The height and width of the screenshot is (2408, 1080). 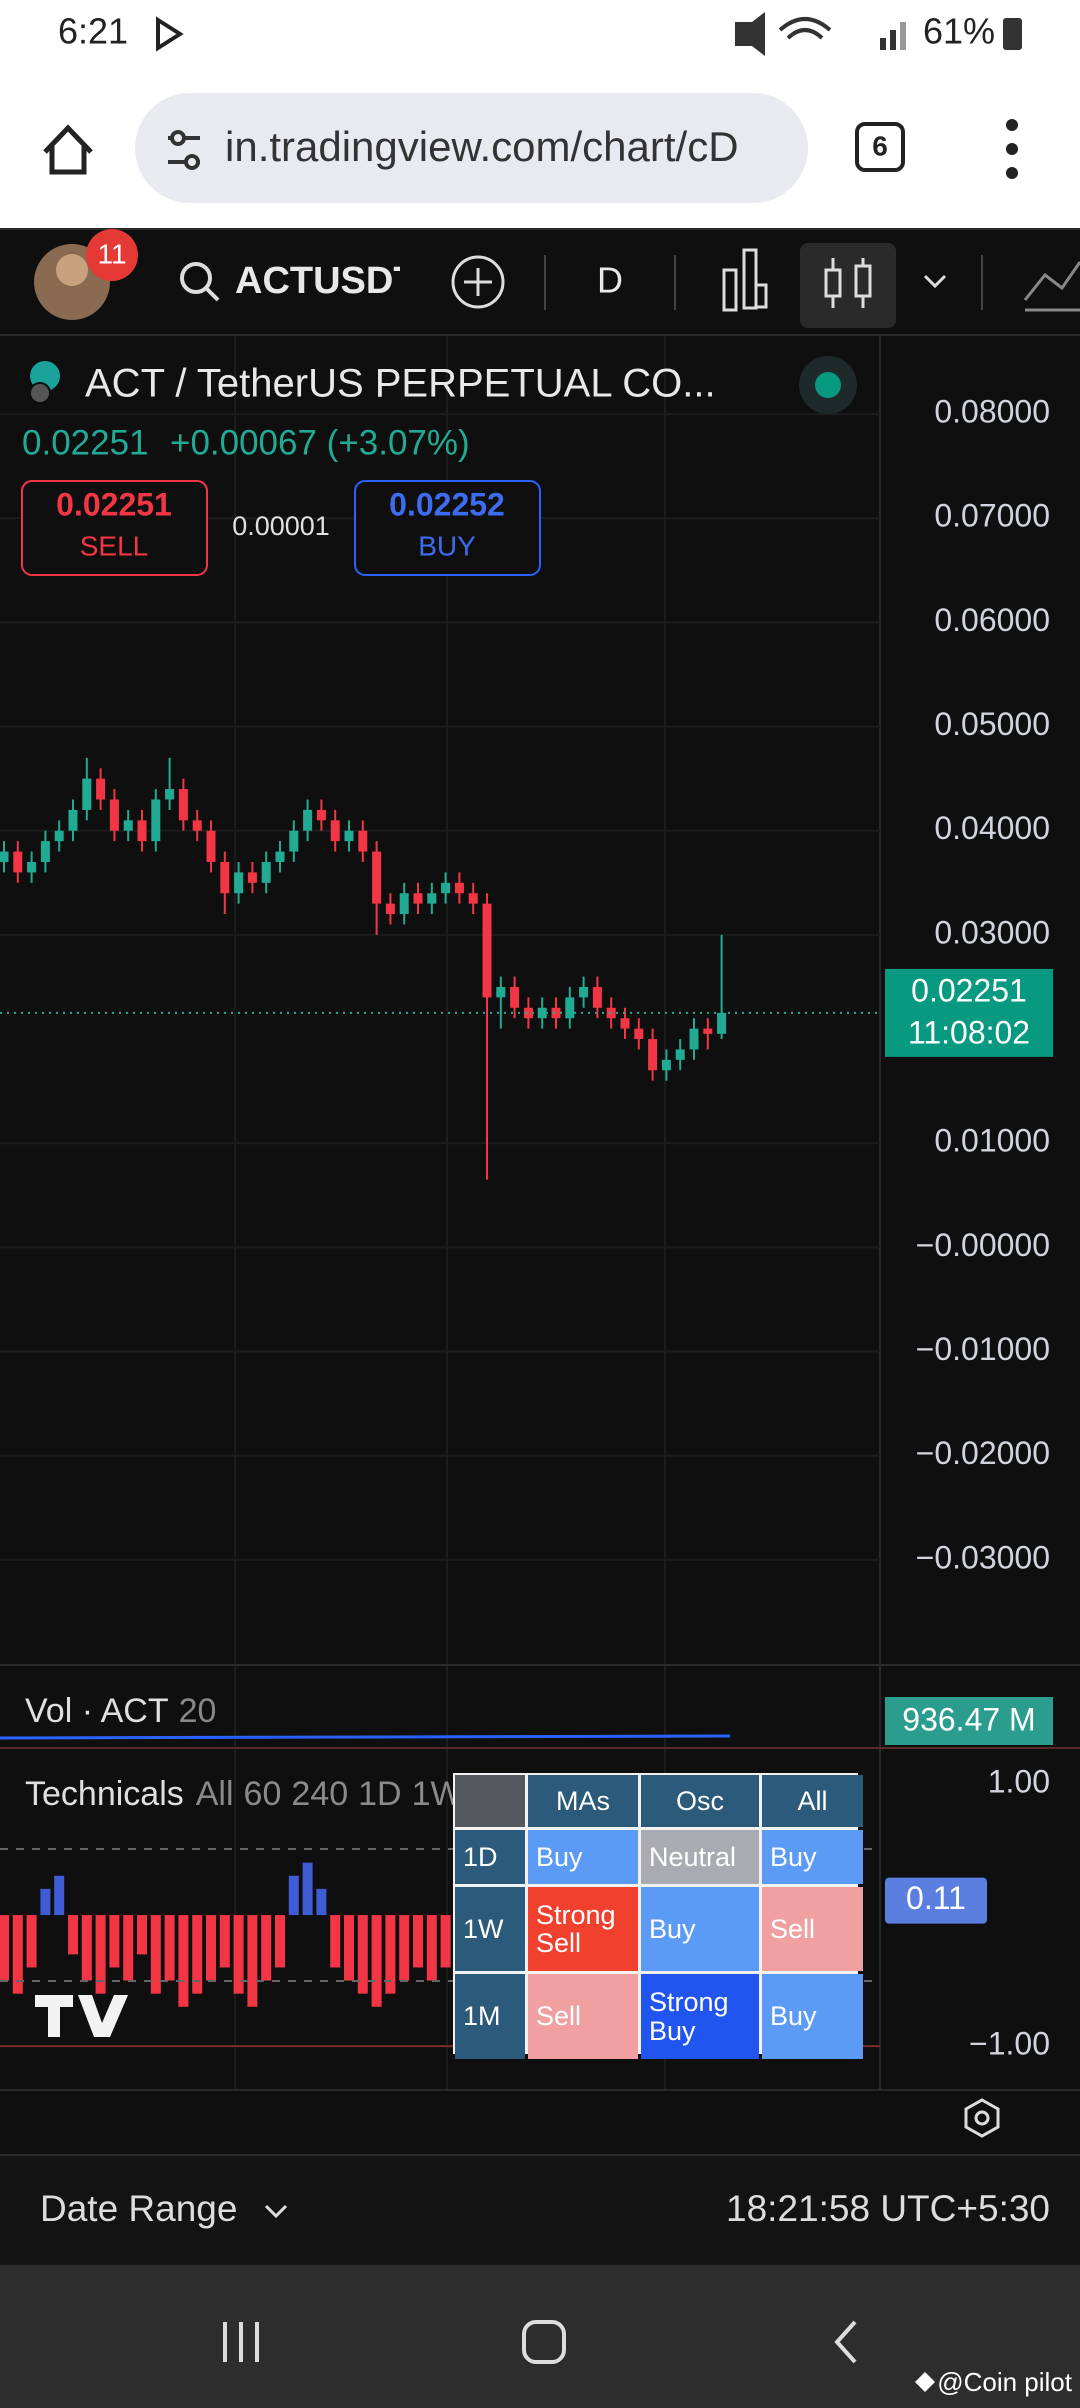 I want to click on back-button, so click(x=845, y=2342).